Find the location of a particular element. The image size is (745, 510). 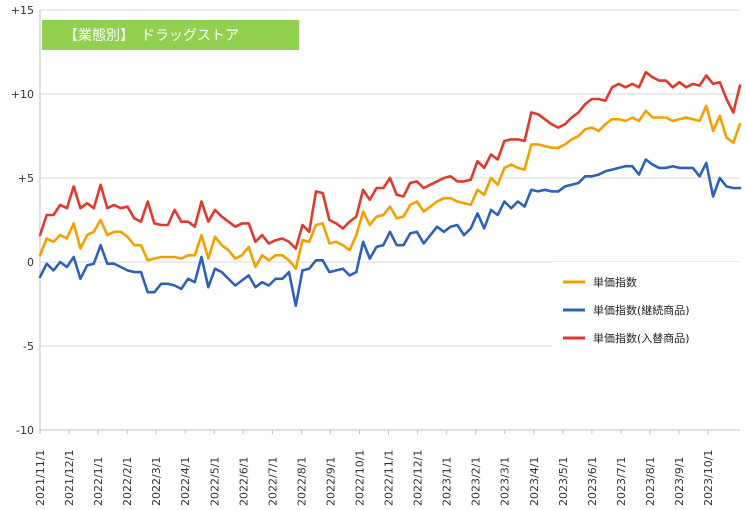

x-tick-label: 2022/9/1 is located at coordinates (330, 481).